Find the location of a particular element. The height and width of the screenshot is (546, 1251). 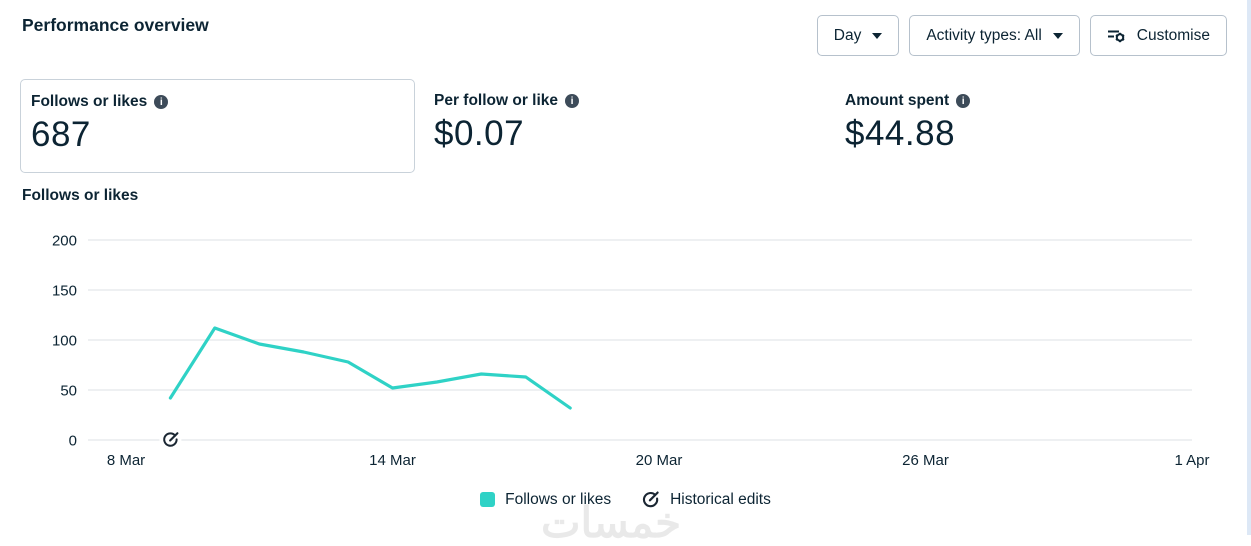

historical-edit-marker is located at coordinates (170, 440).